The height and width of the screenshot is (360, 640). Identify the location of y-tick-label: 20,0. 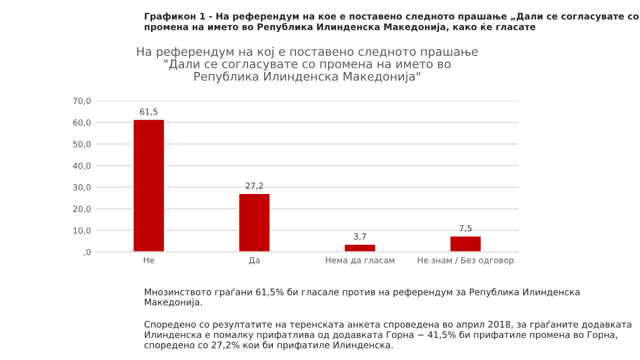
(82, 209).